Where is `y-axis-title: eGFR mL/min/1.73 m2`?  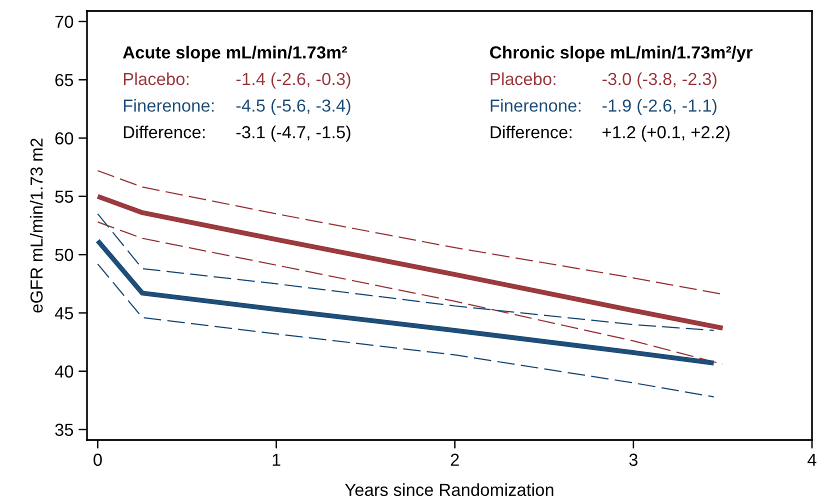 y-axis-title: eGFR mL/min/1.73 m2 is located at coordinates (36, 225).